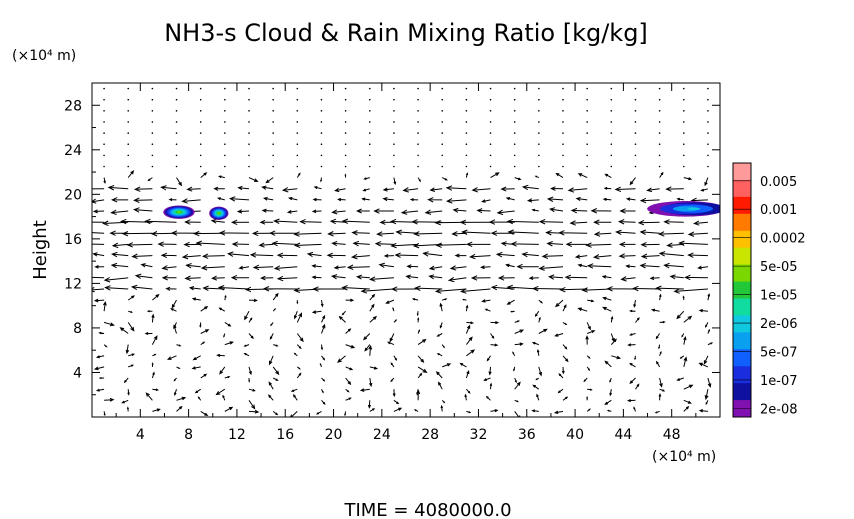 The height and width of the screenshot is (519, 854). I want to click on x-tick-label: 8, so click(188, 435).